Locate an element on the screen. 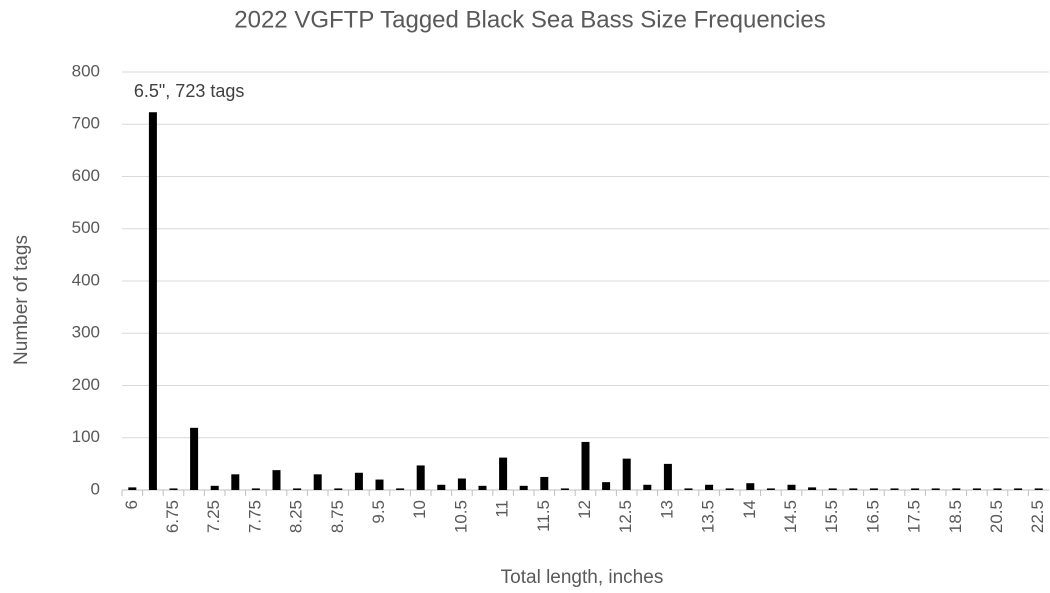 The width and height of the screenshot is (1050, 593). x-tick-label: 22.5 is located at coordinates (1037, 516).